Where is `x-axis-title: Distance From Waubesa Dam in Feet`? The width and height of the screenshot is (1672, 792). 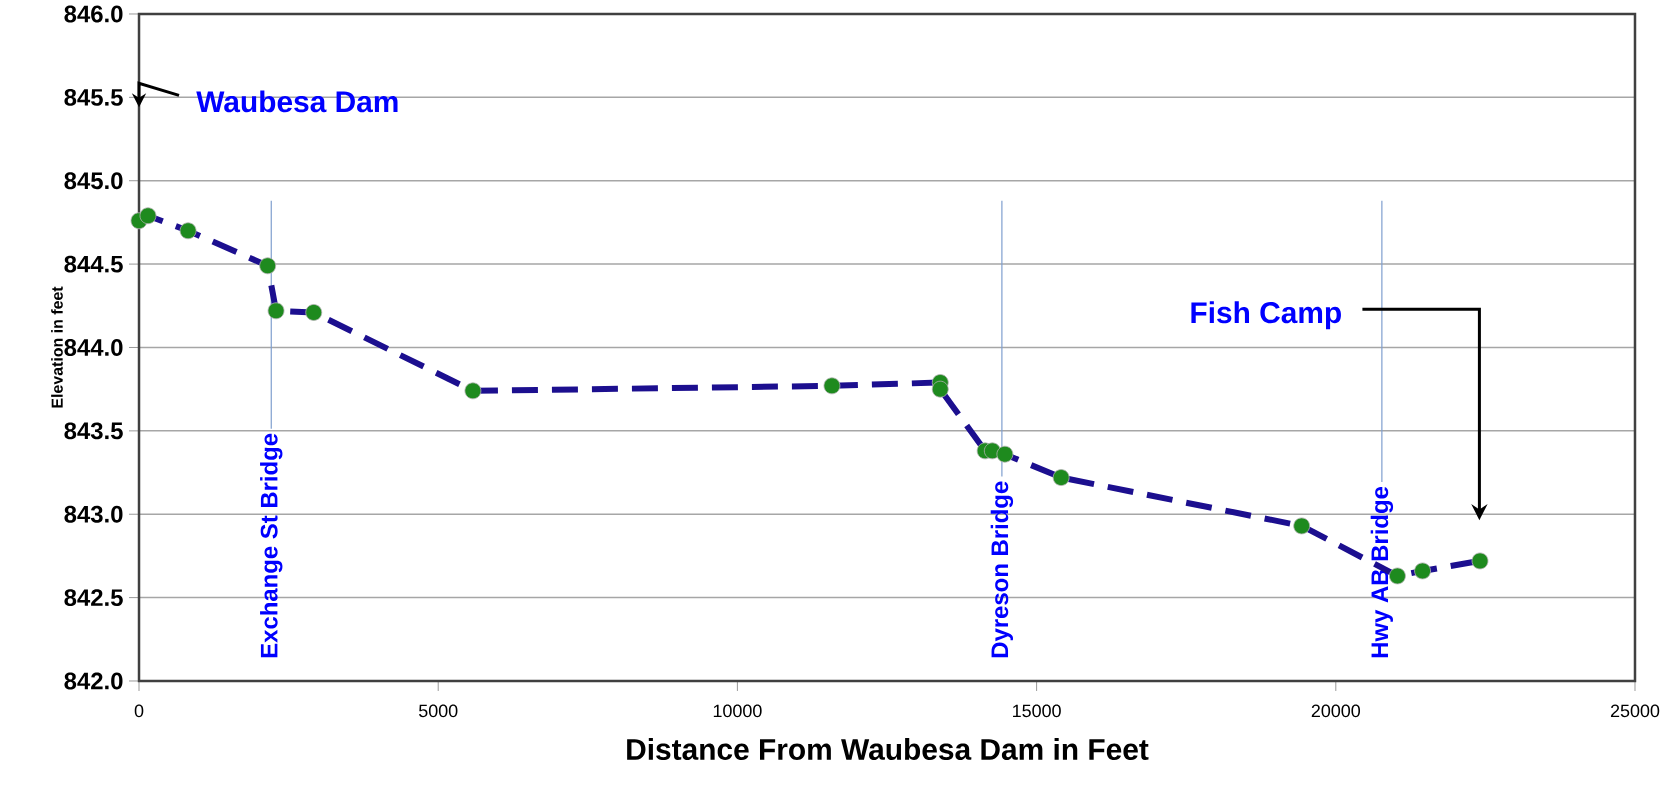 x-axis-title: Distance From Waubesa Dam in Feet is located at coordinates (888, 749).